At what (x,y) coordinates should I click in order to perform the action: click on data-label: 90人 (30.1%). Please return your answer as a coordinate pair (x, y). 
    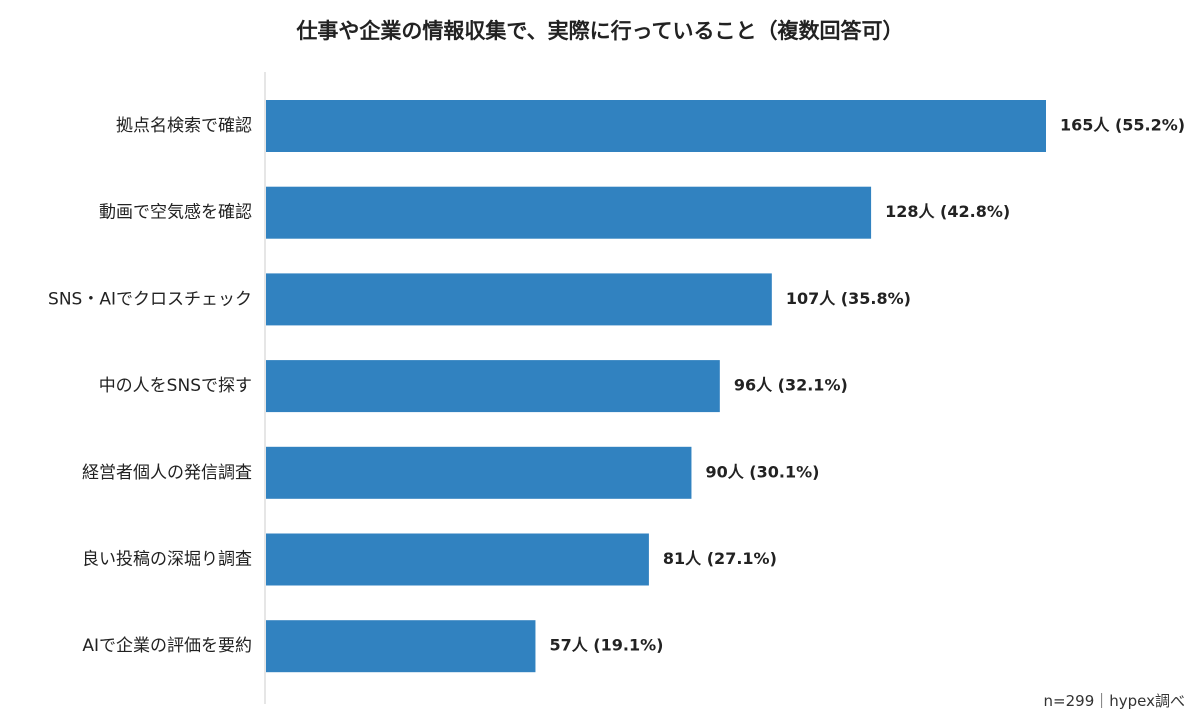
    Looking at the image, I should click on (762, 471).